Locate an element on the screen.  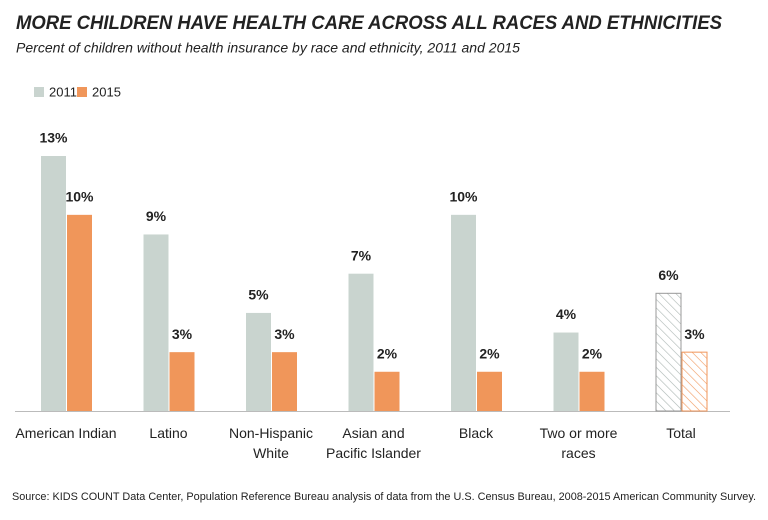
x-tick-label: Two or more races is located at coordinates (578, 443).